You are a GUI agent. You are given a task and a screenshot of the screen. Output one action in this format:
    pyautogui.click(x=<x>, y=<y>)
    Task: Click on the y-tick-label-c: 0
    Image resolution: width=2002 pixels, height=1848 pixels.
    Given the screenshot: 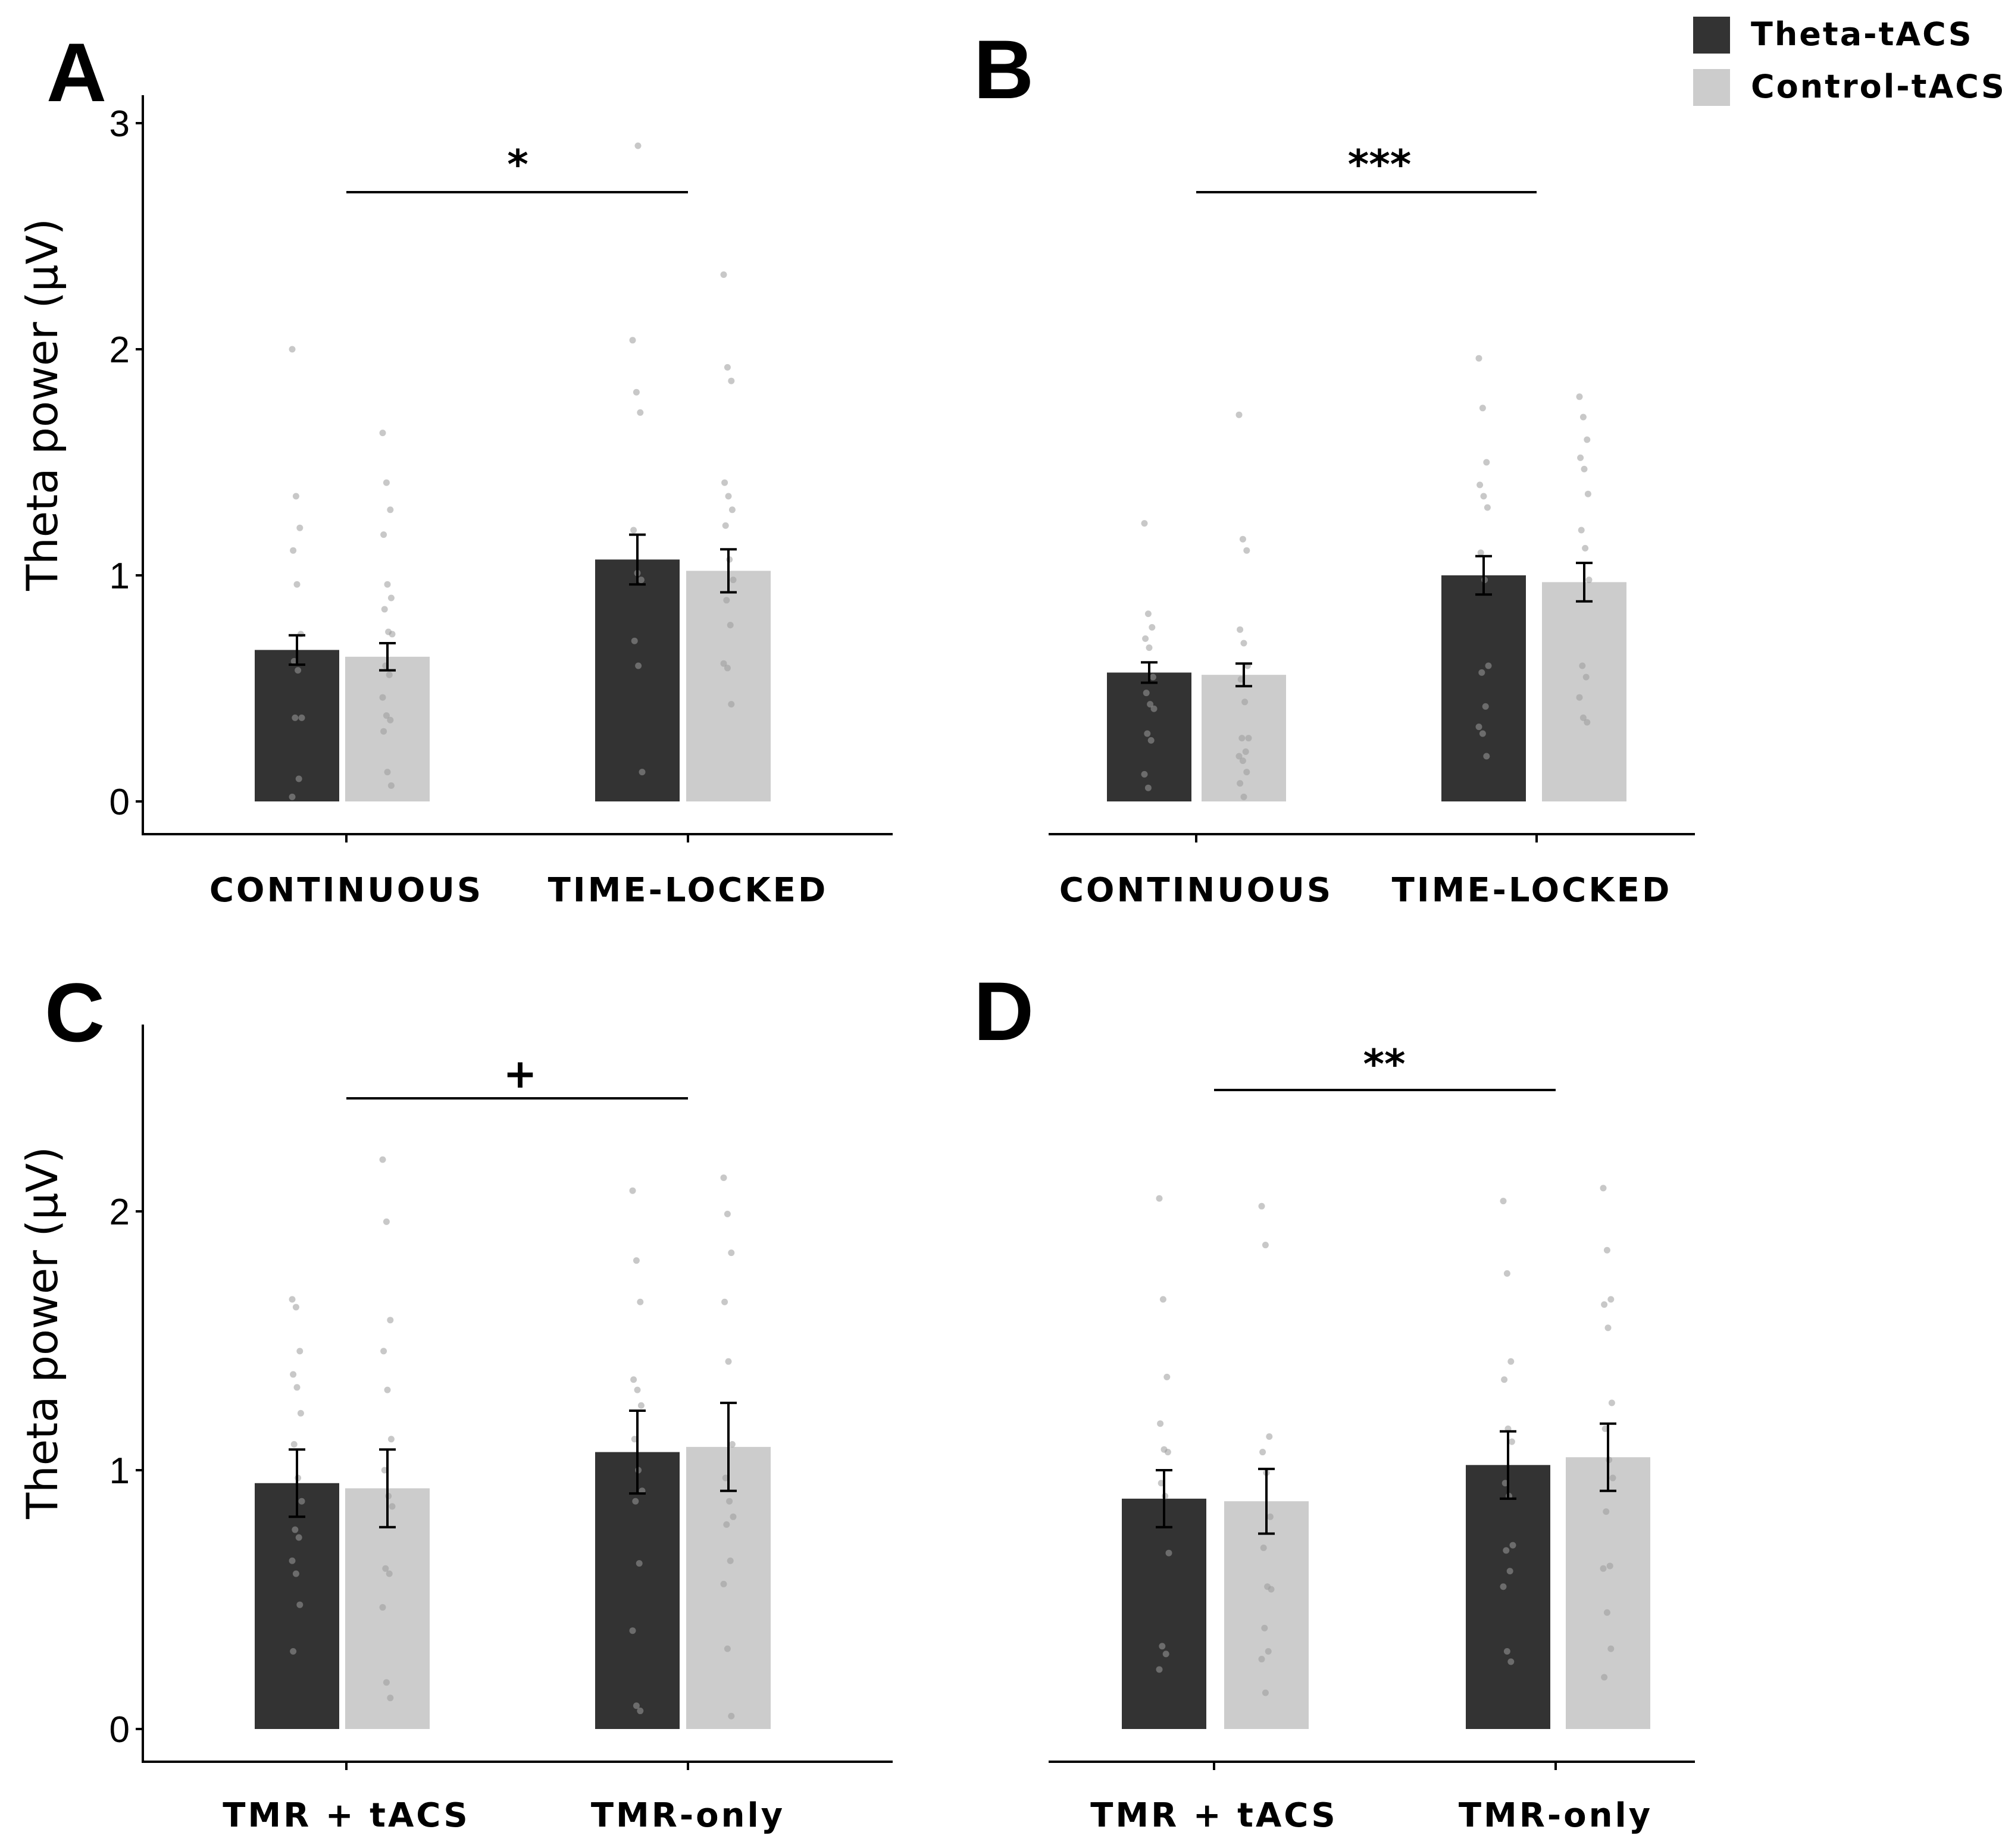 What is the action you would take?
    pyautogui.click(x=120, y=1729)
    